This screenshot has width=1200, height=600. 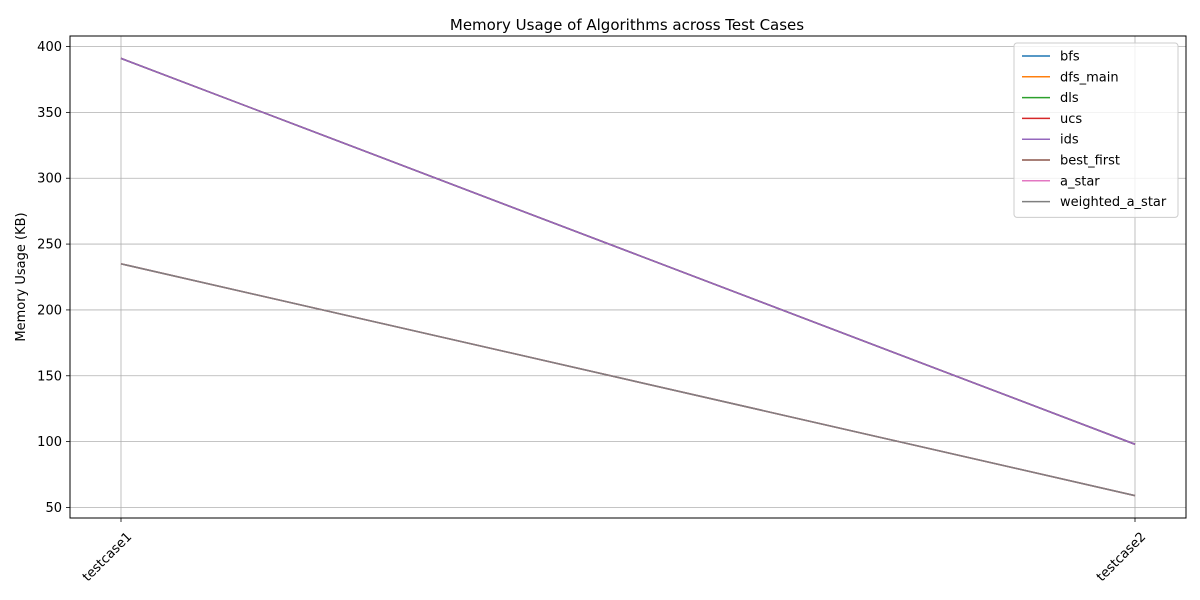 I want to click on y-tick-label: 150, so click(x=49, y=376).